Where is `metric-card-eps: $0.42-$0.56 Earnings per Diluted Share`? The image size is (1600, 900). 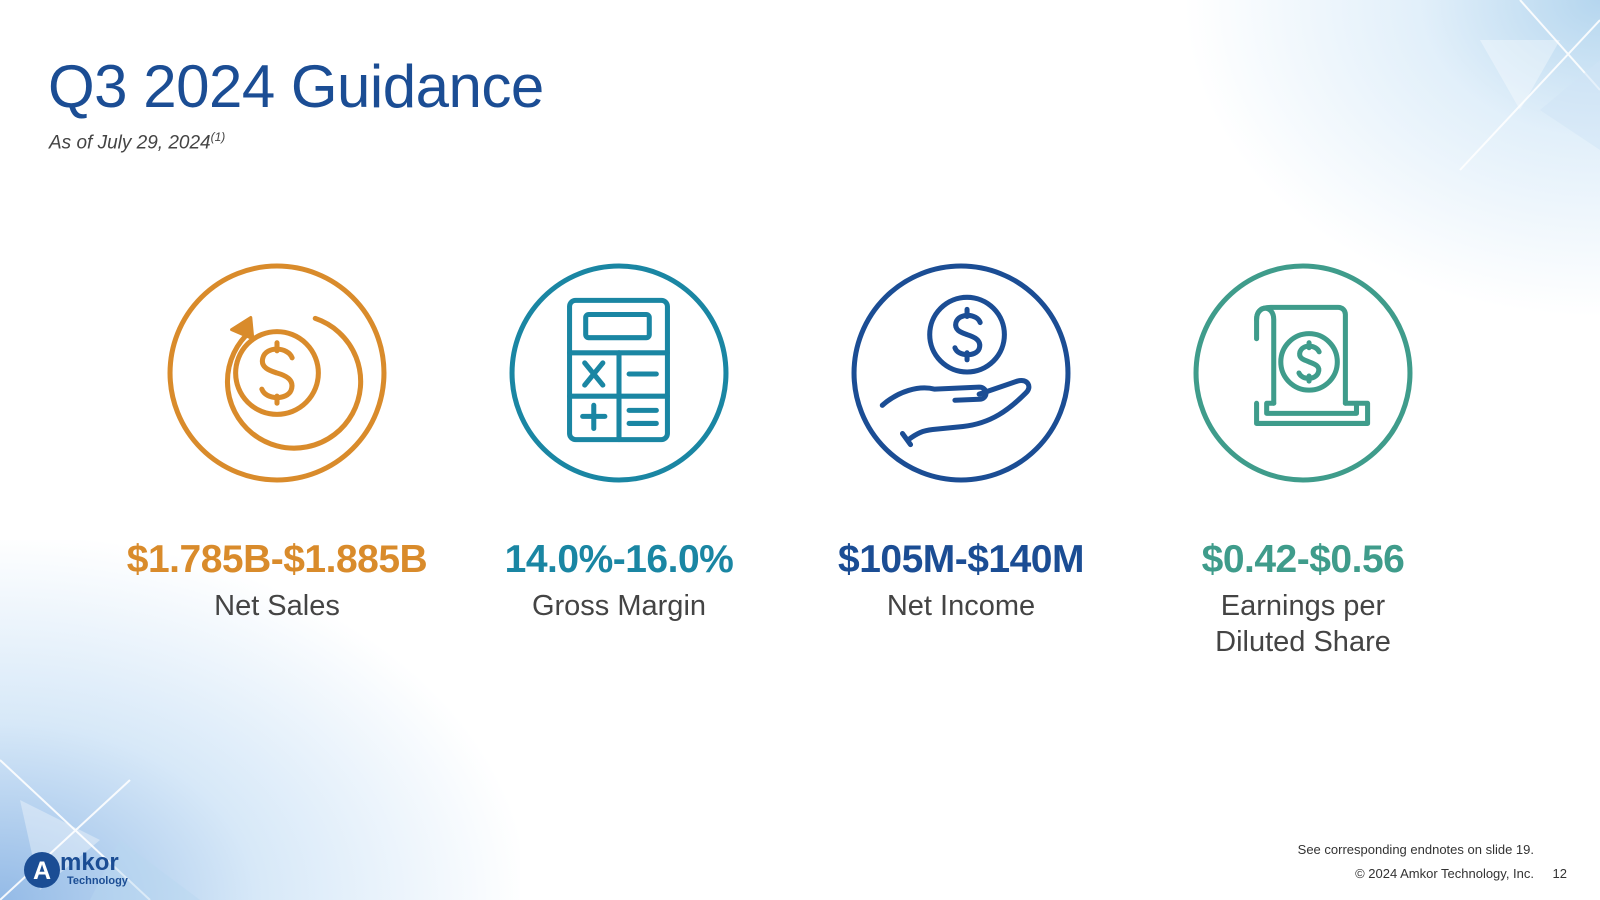 metric-card-eps: $0.42-$0.56 Earnings per Diluted Share is located at coordinates (1303, 461).